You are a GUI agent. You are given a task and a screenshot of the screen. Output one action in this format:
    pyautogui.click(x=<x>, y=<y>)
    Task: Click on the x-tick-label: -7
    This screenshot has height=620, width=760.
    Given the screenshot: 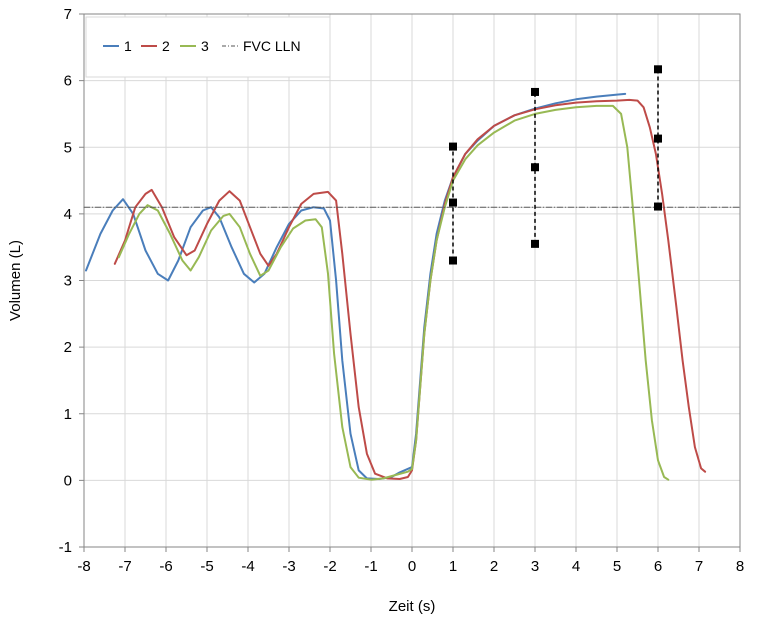 What is the action you would take?
    pyautogui.click(x=124, y=566)
    